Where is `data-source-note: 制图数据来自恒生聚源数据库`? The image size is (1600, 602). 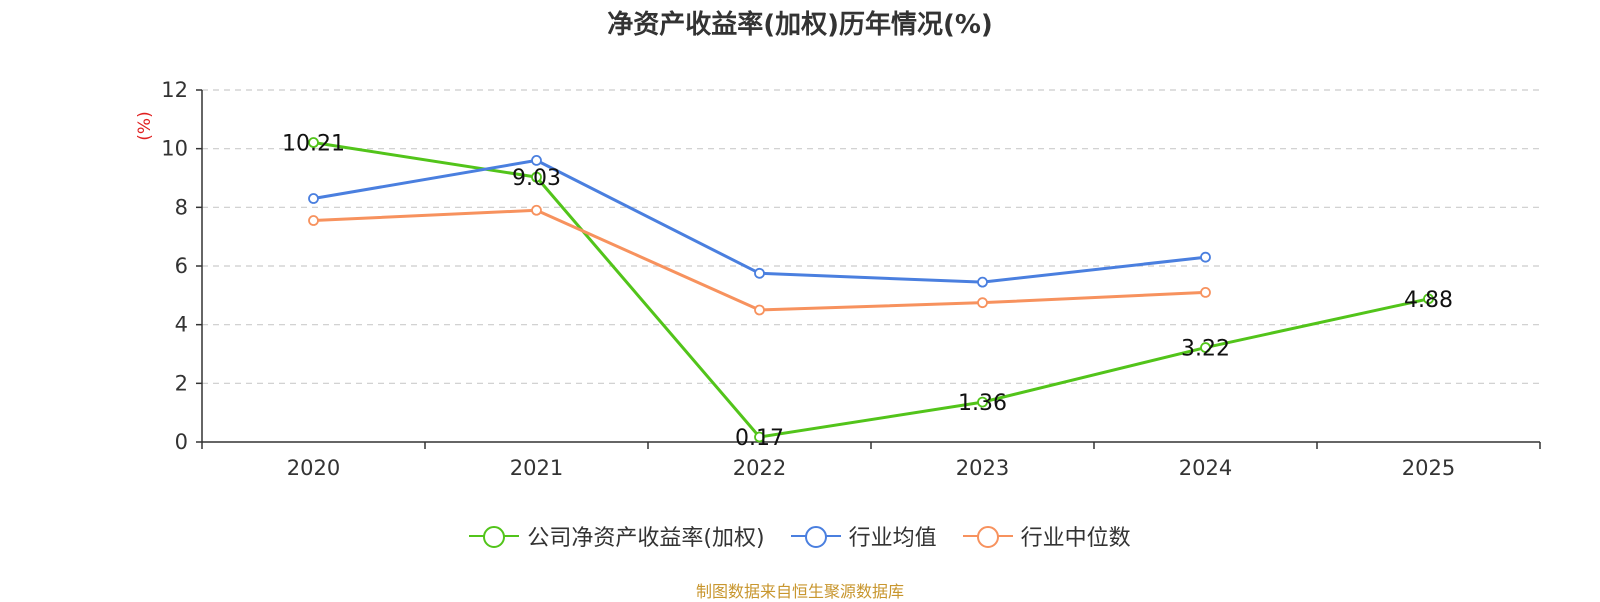
data-source-note: 制图数据来自恒生聚源数据库 is located at coordinates (799, 591).